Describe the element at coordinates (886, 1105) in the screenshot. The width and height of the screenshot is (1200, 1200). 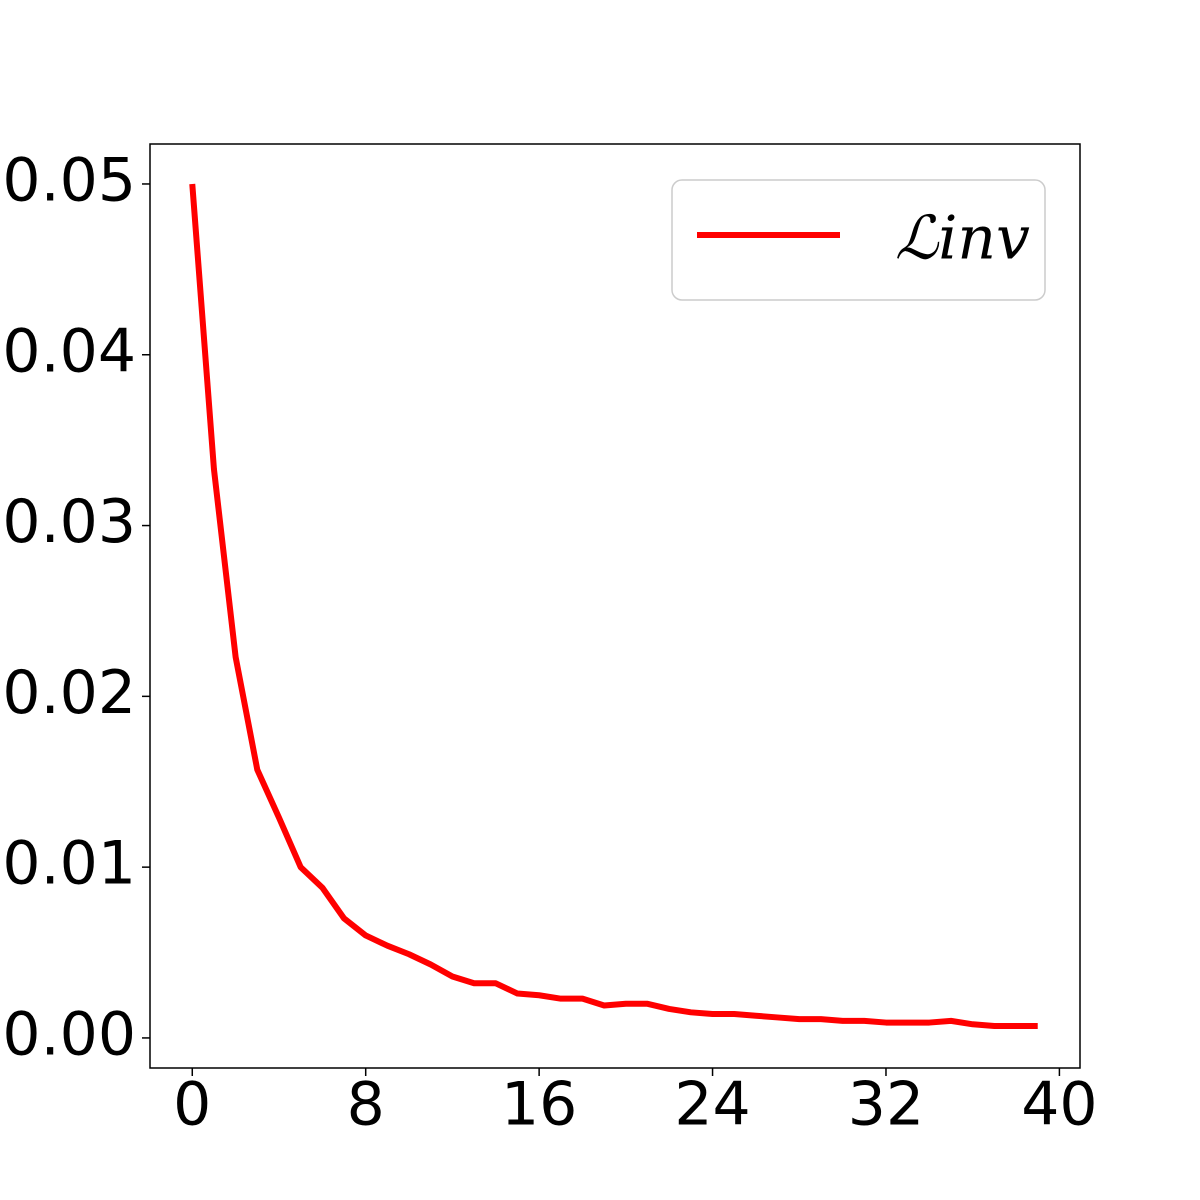
I see `x-tick-label: 32` at that location.